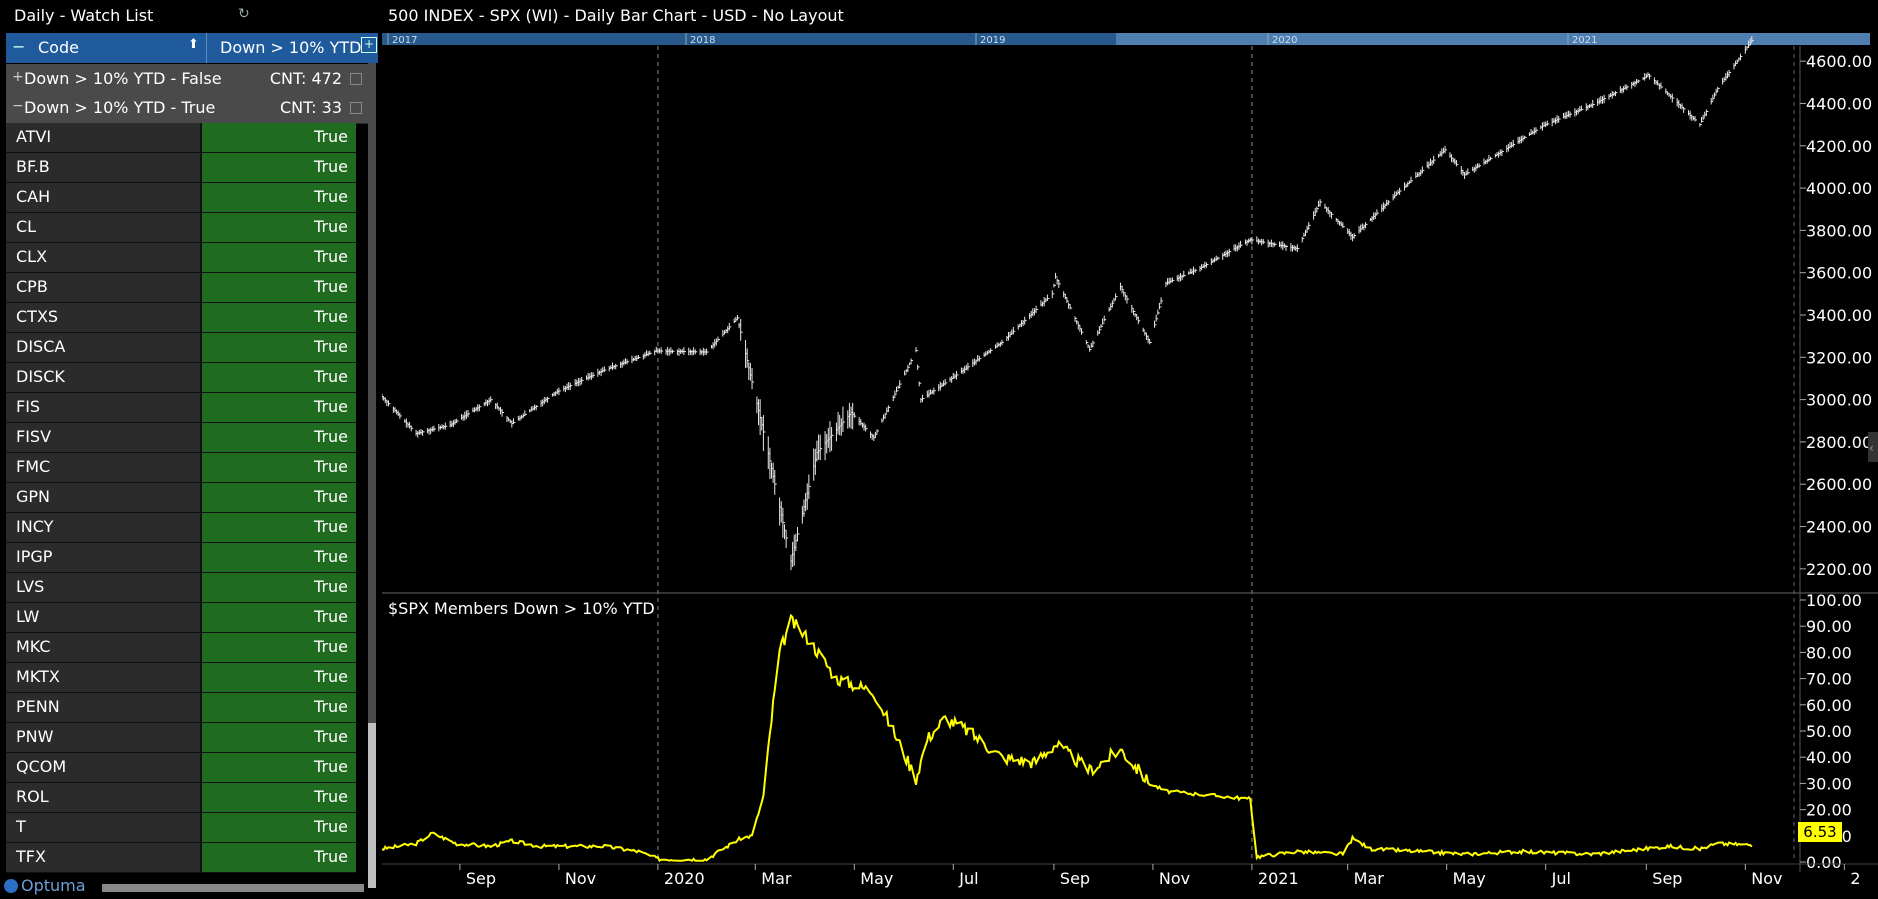 This screenshot has height=899, width=1878. I want to click on code-cell: PENN, so click(104, 707).